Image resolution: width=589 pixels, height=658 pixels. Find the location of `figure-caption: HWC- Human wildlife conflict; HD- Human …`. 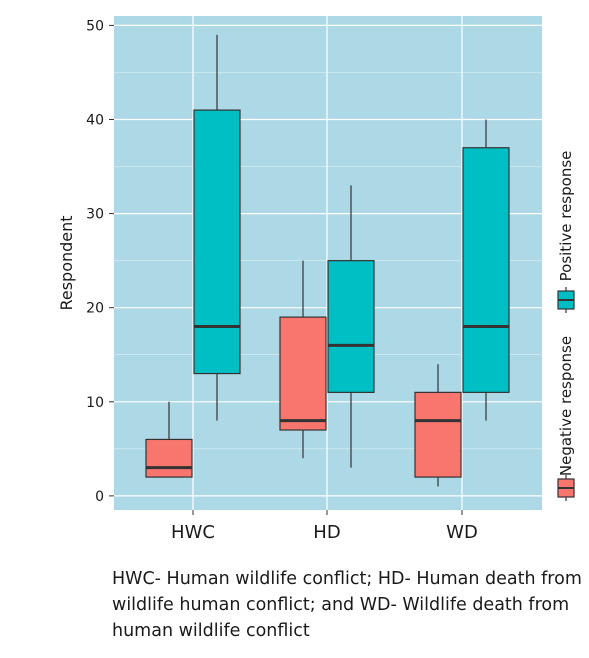

figure-caption: HWC- Human wildlife conflict; HD- Human … is located at coordinates (347, 605).